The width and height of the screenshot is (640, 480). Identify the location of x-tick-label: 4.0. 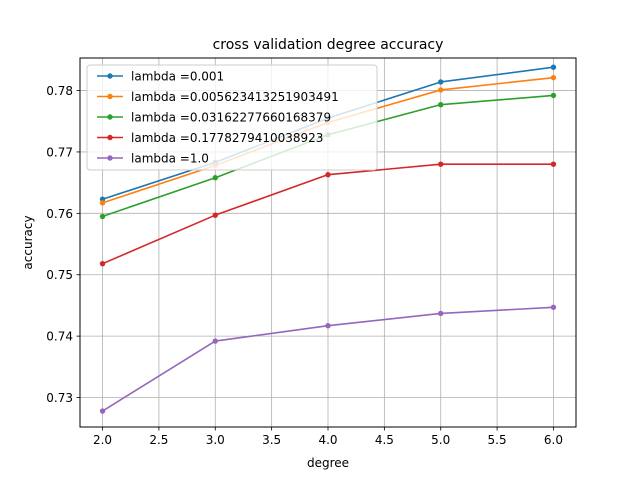
(327, 440).